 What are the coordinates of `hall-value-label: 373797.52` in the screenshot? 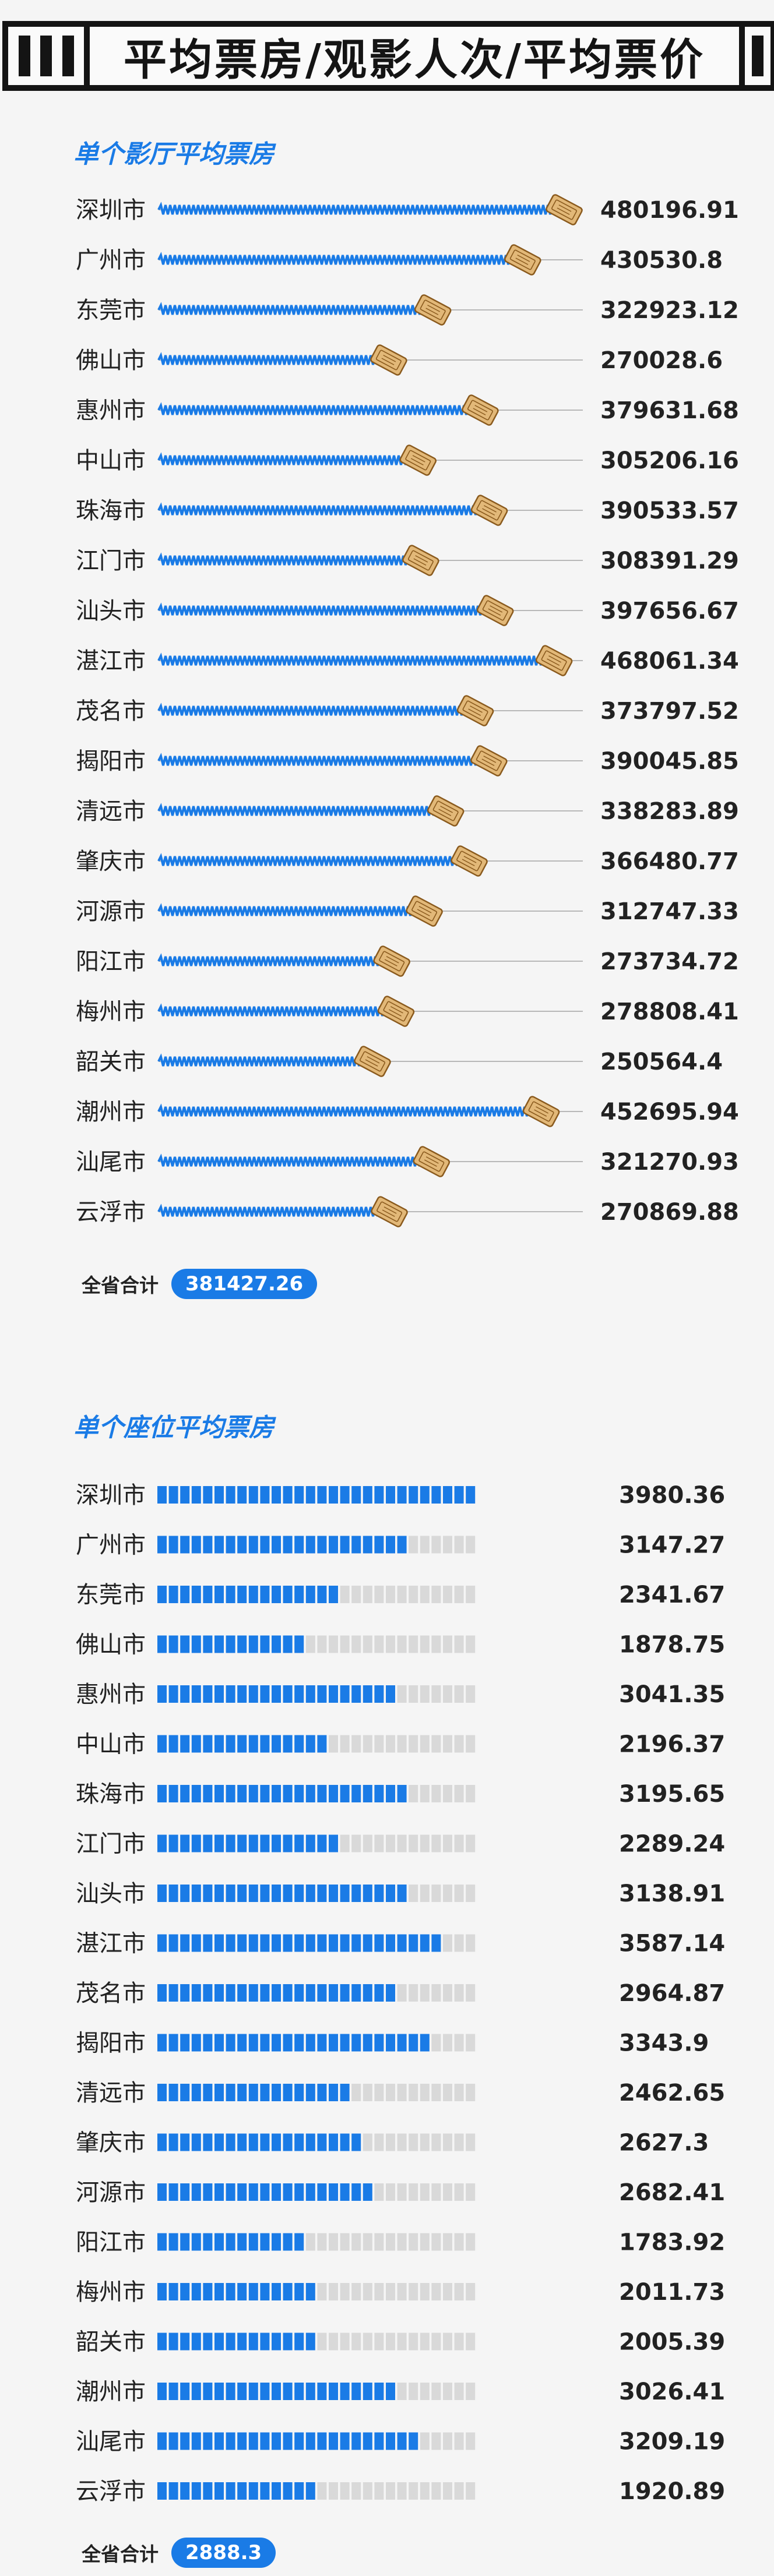 It's located at (670, 711).